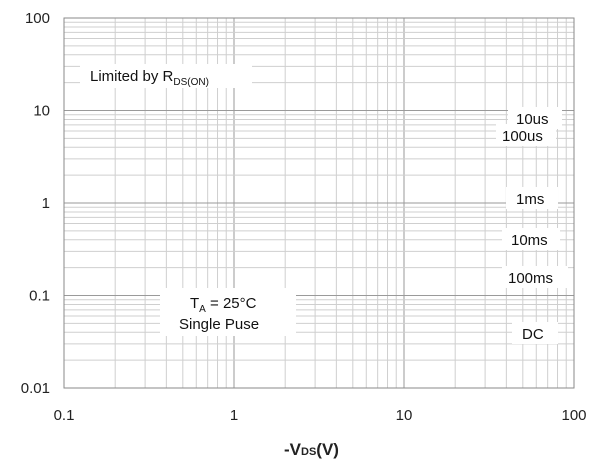  What do you see at coordinates (219, 324) in the screenshot?
I see `conditions-line2: Single Puse` at bounding box center [219, 324].